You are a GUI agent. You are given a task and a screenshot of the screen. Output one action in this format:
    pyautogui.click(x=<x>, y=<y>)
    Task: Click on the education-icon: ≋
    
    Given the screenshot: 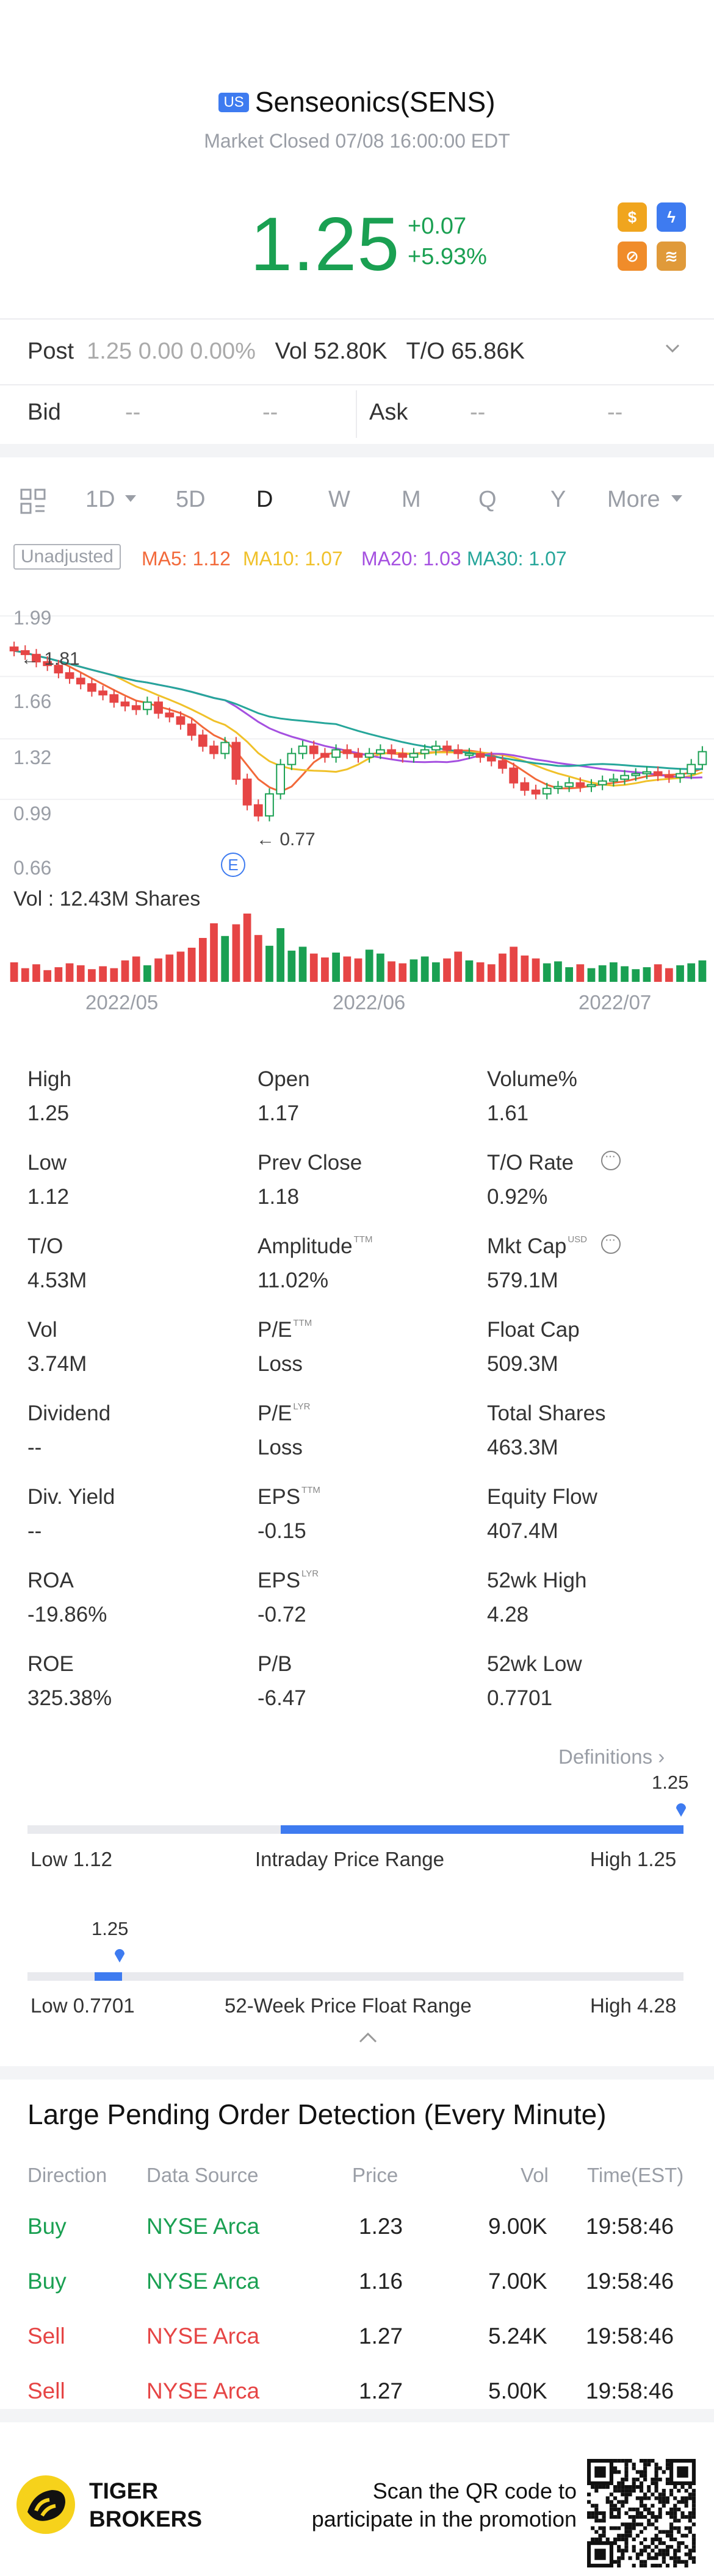 What is the action you would take?
    pyautogui.click(x=672, y=256)
    